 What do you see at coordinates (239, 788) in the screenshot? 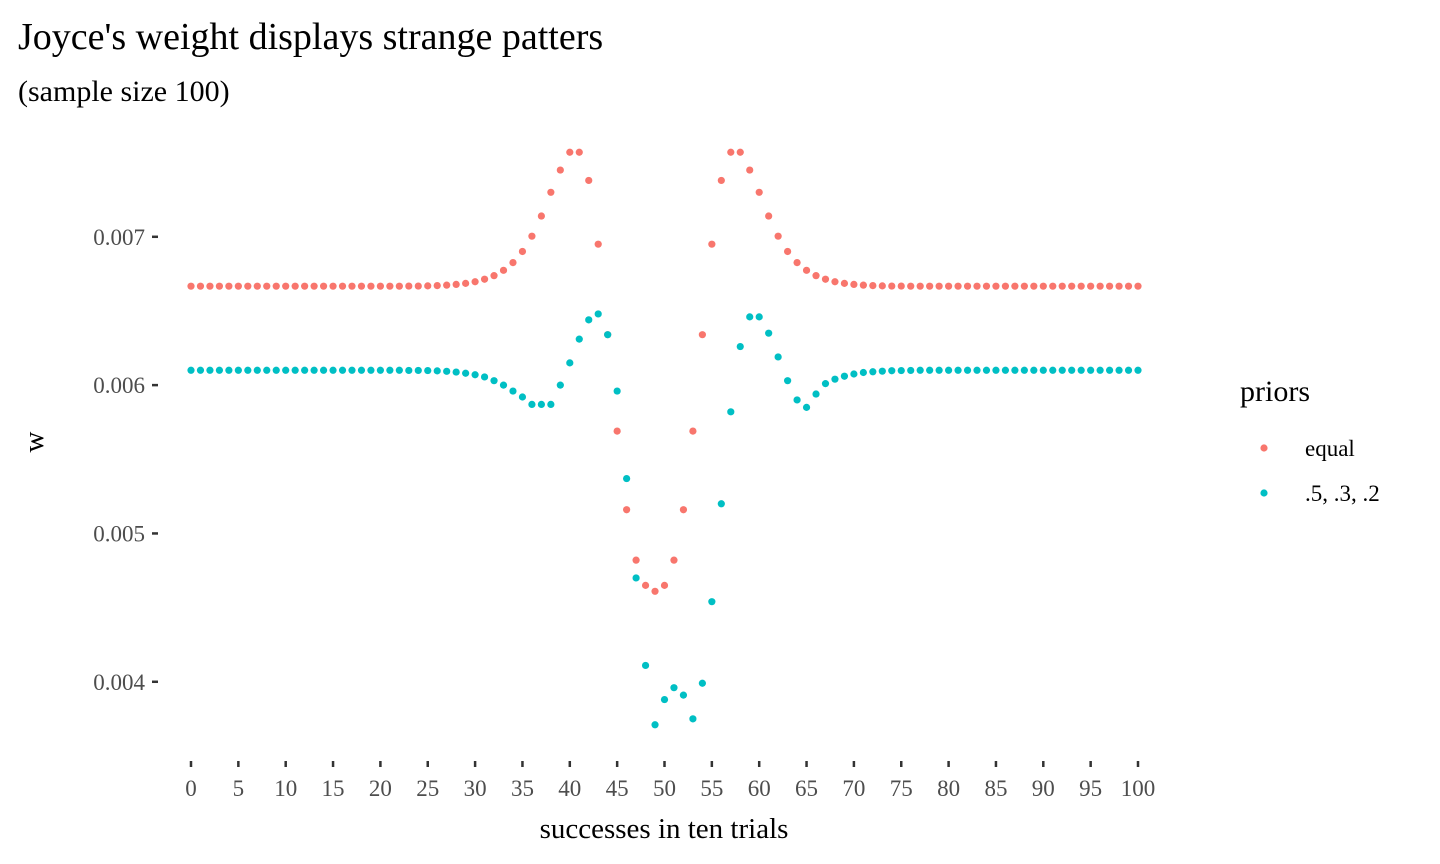
I see `x-tick-label: 5` at bounding box center [239, 788].